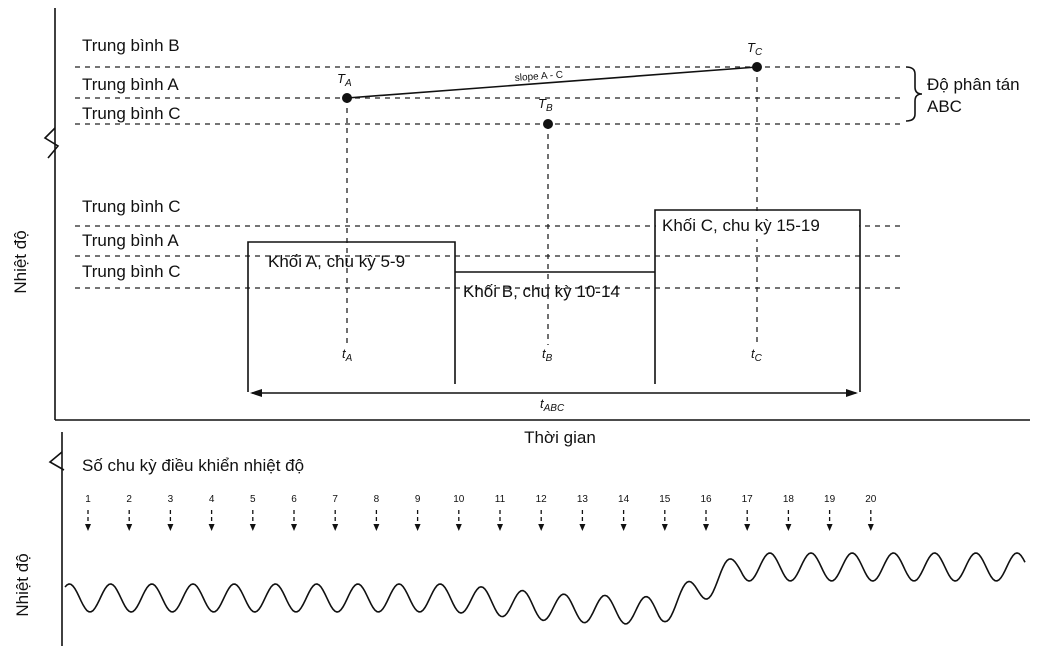 The height and width of the screenshot is (646, 1048). I want to click on cycle-number: 8, so click(377, 499).